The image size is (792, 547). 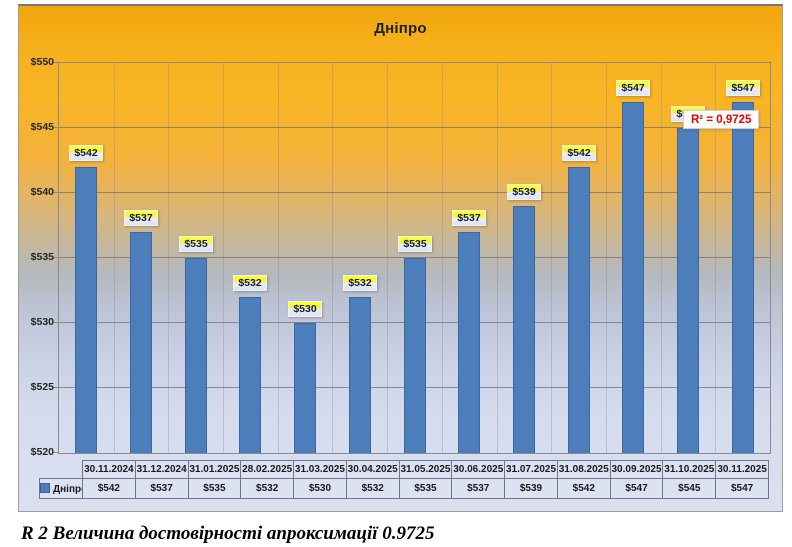 I want to click on table-header-cell: 30.11.2024, so click(x=109, y=469).